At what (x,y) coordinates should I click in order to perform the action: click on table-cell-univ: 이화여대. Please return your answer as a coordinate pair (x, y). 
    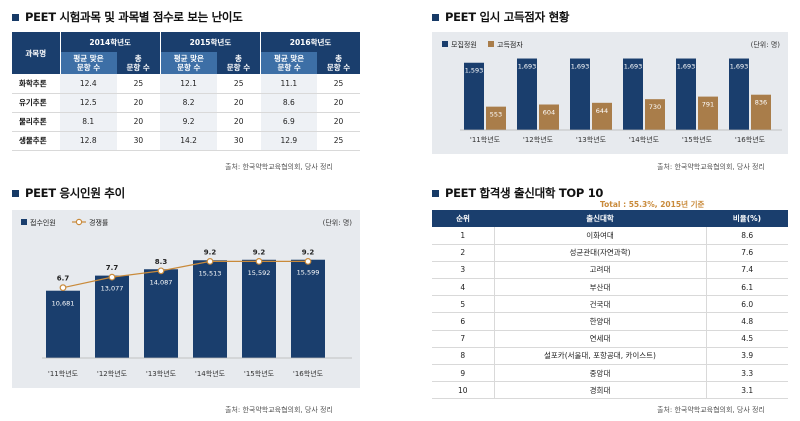
    Looking at the image, I should click on (600, 236).